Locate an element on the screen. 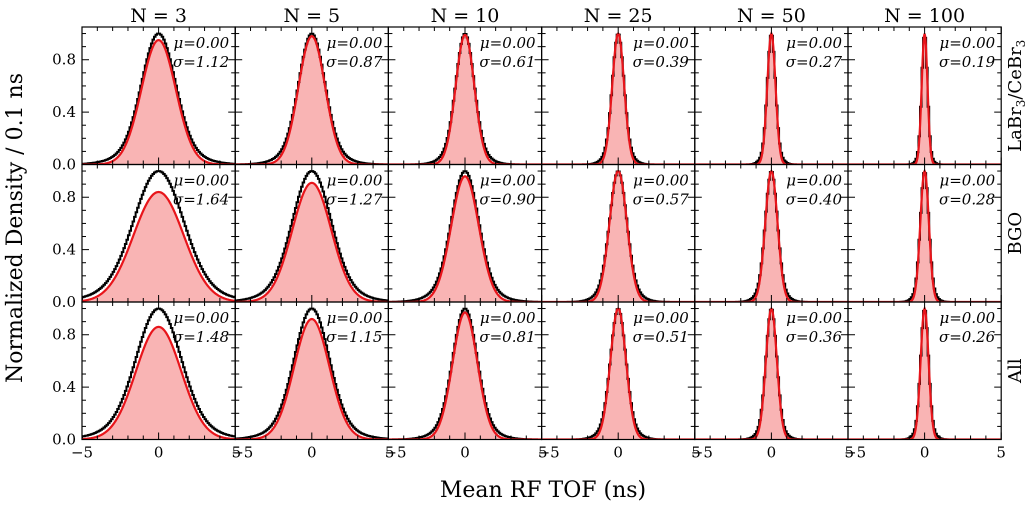 Image resolution: width=1035 pixels, height=508 pixels. fit-fill-r0-c5 is located at coordinates (925, 99).